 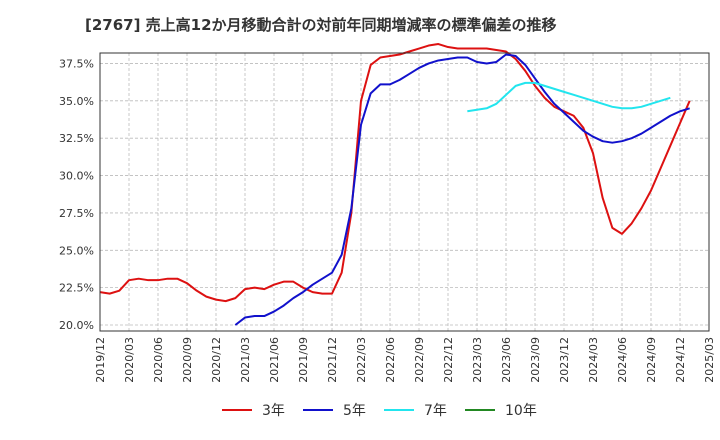 What do you see at coordinates (448, 360) in the screenshot?
I see `x-tick-label: 2022/12` at bounding box center [448, 360].